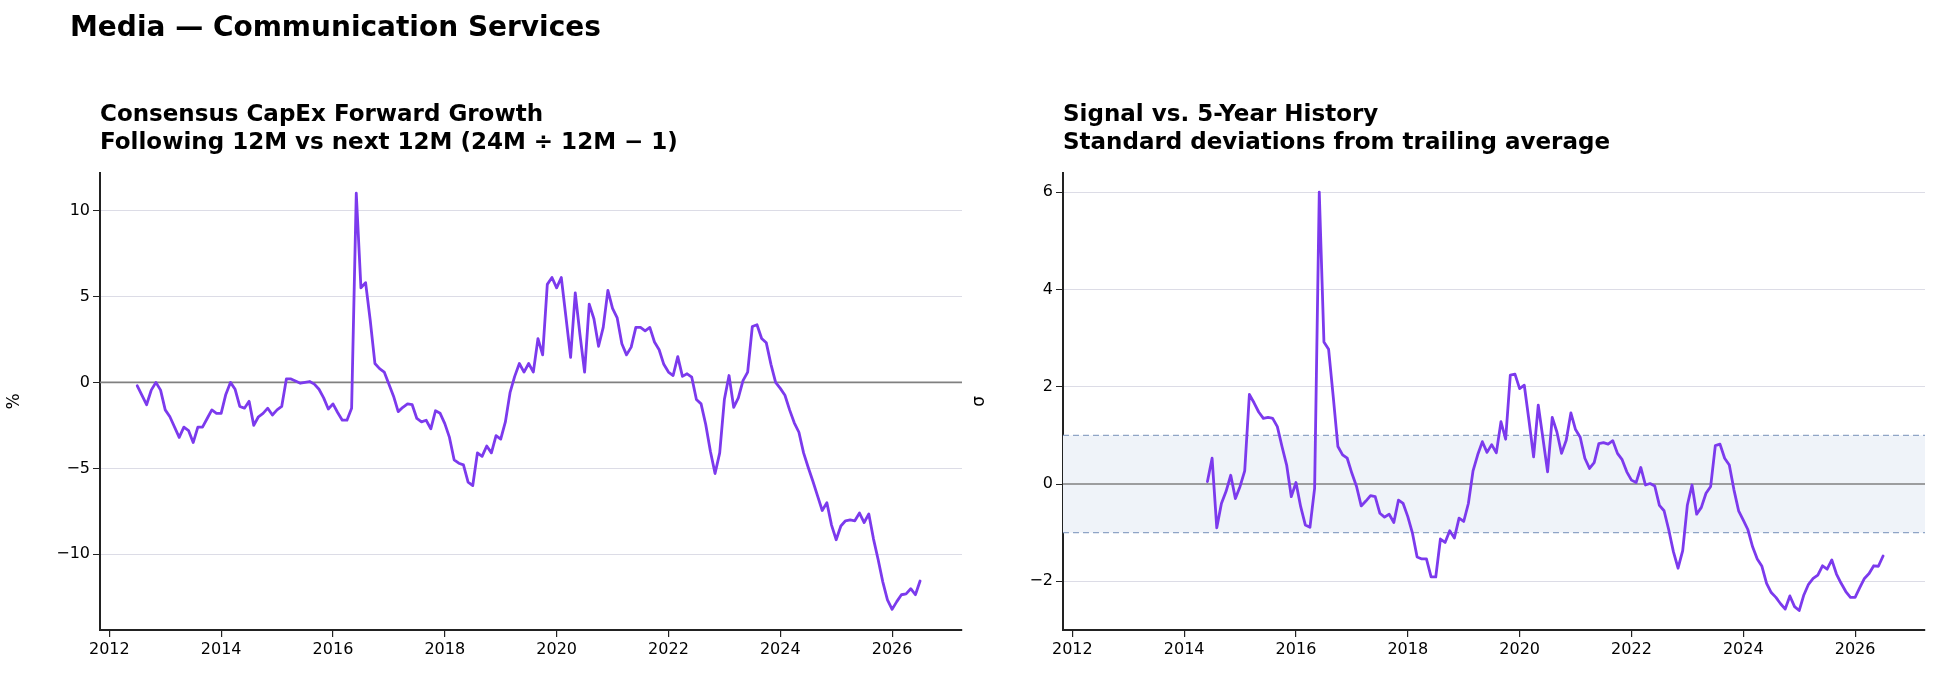 The image size is (1934, 679). Describe the element at coordinates (78, 467) in the screenshot. I see `y-tick-label: −5` at that location.